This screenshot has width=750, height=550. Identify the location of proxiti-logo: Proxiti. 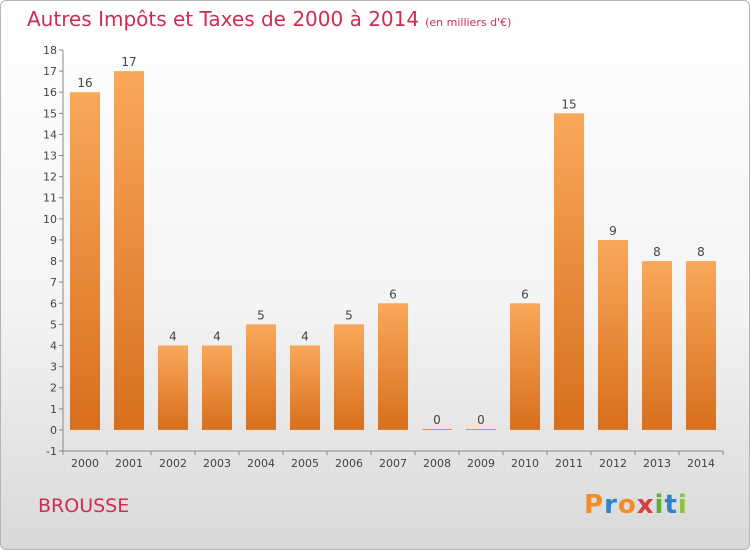
(636, 505).